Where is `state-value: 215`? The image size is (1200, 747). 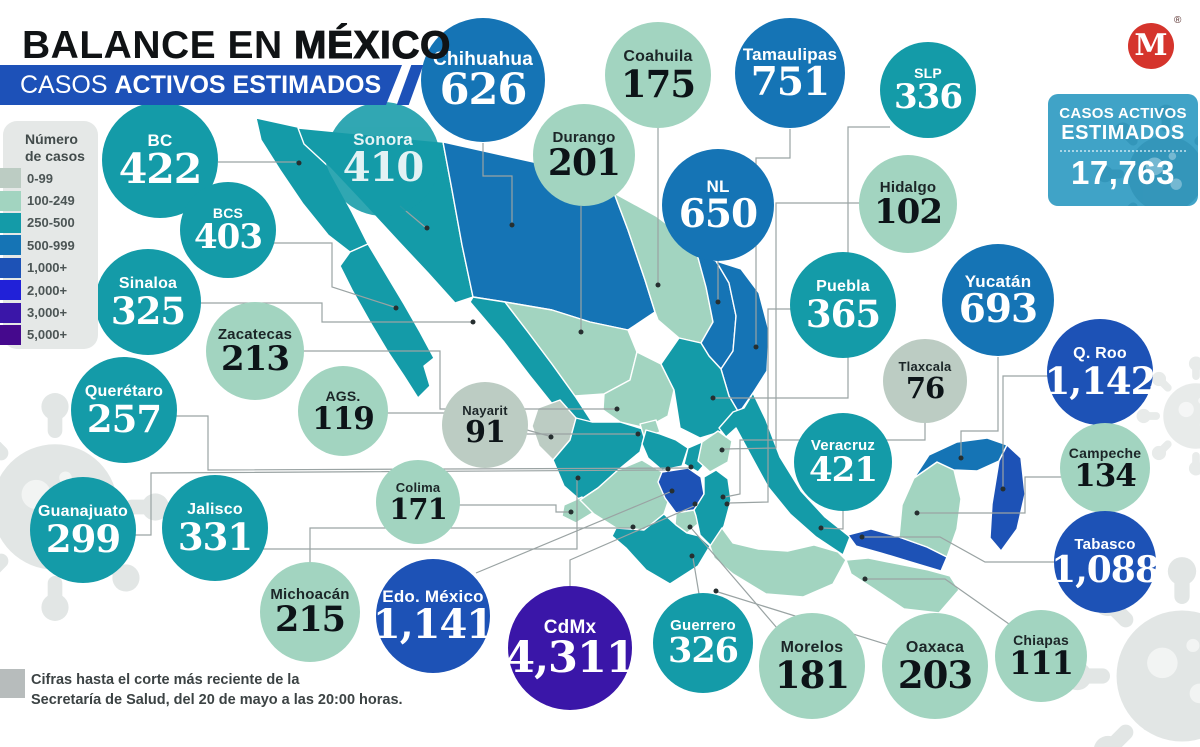
state-value: 215 is located at coordinates (310, 620).